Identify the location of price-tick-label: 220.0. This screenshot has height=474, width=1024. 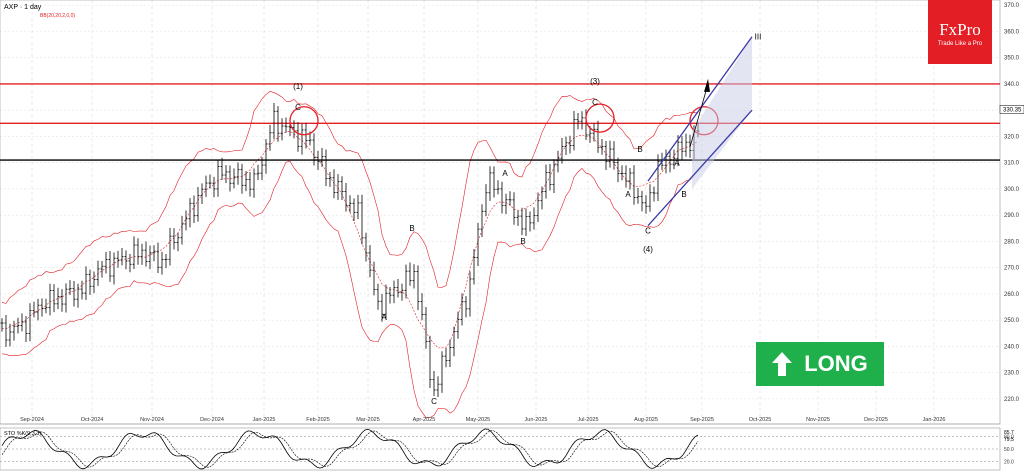
(1012, 400).